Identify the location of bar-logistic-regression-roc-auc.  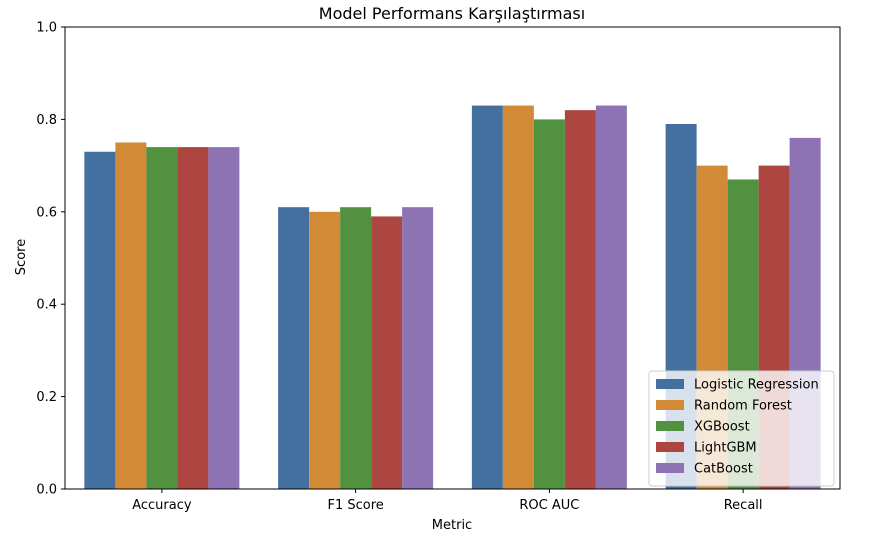
(487, 297).